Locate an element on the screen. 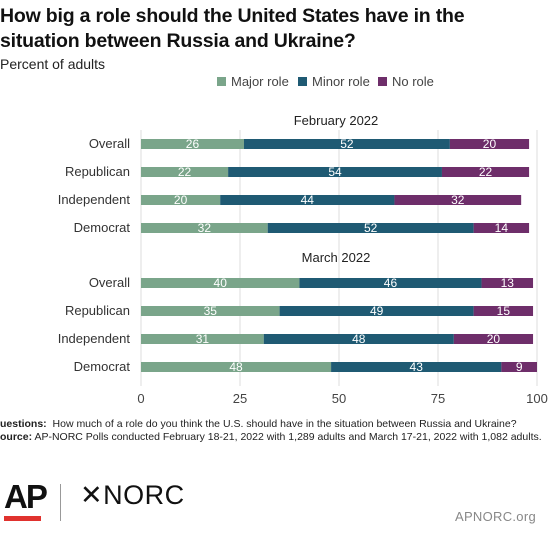 Image resolution: width=550 pixels, height=550 pixels. norc-logo: ✕NORC is located at coordinates (132, 495).